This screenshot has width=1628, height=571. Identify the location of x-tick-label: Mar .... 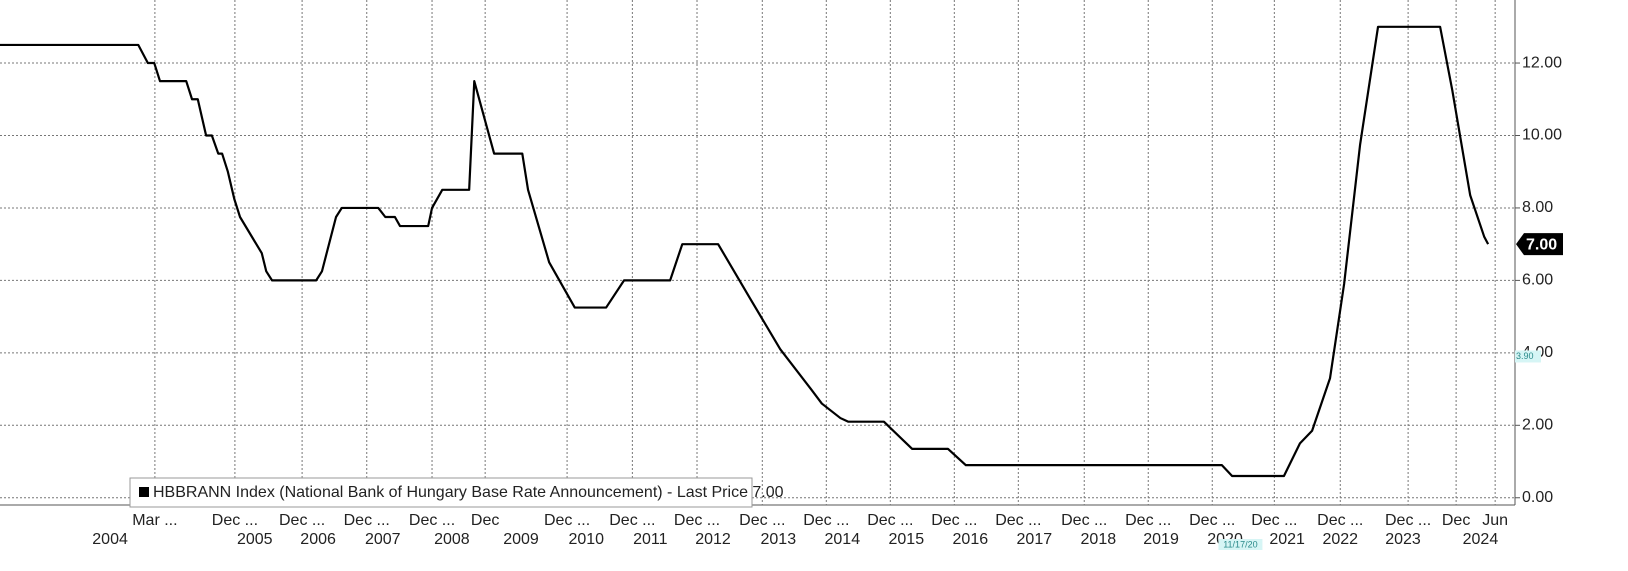
(154, 520).